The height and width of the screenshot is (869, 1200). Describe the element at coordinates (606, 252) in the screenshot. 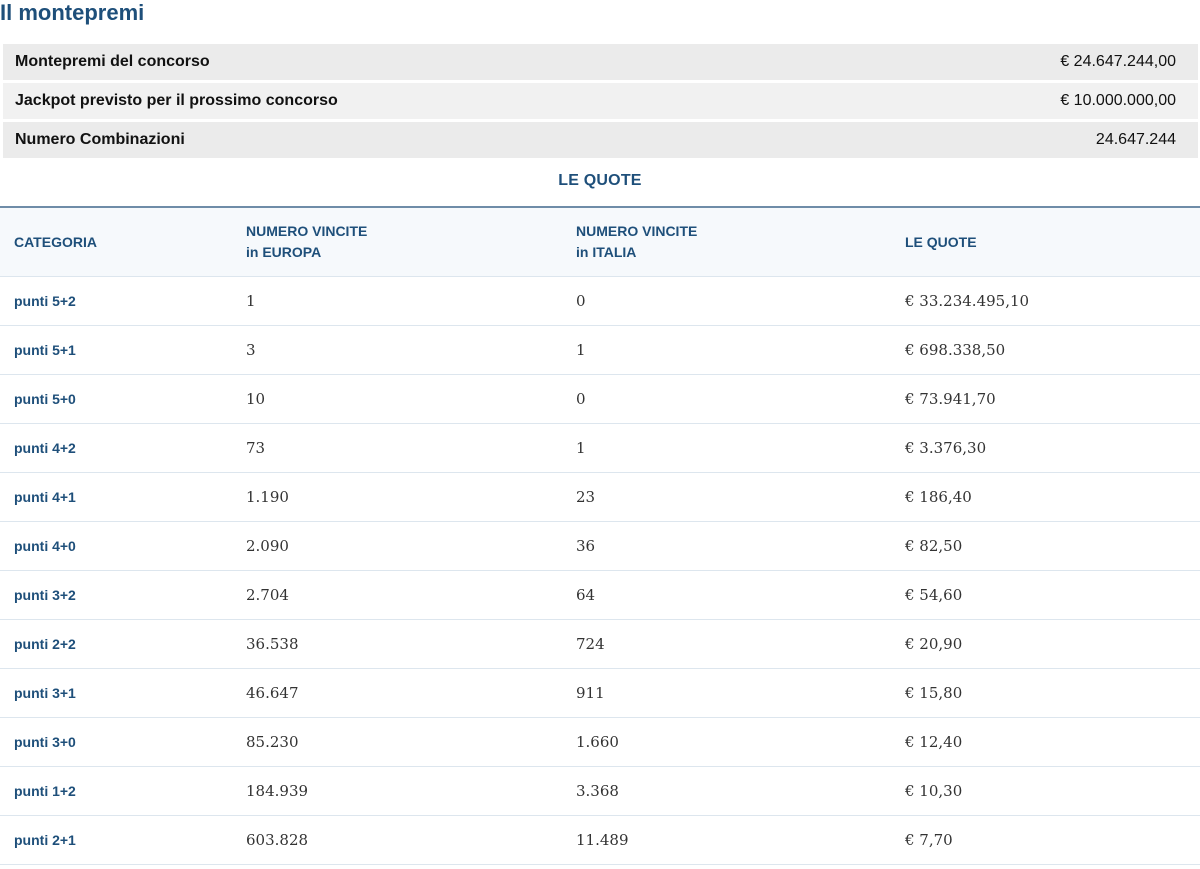

I see `header-line: in ITALIA` at that location.